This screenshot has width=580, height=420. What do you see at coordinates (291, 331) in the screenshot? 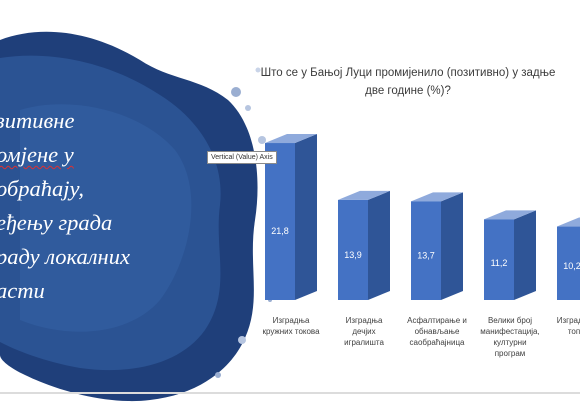
I see `category-label: кружних токова` at bounding box center [291, 331].